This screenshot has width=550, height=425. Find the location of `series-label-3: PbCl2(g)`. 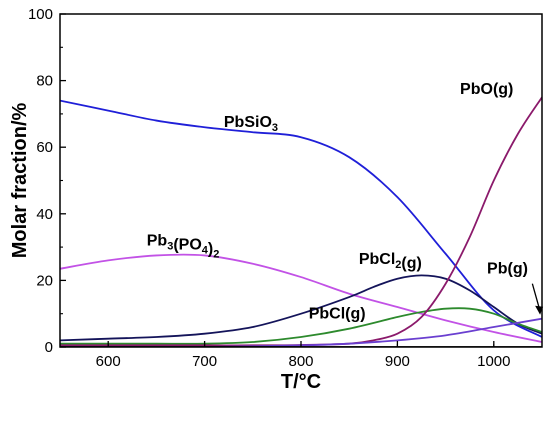

series-label-3: PbCl2(g) is located at coordinates (390, 261).